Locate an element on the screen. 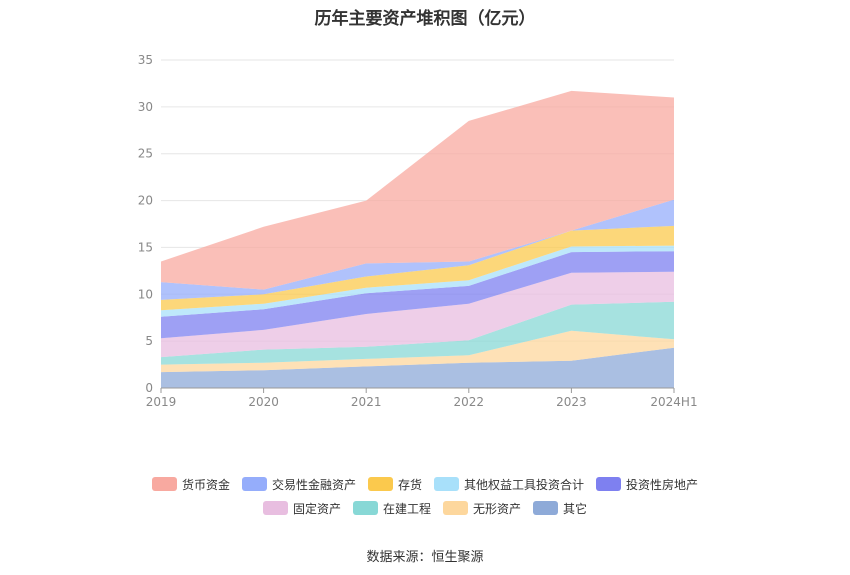 The height and width of the screenshot is (575, 850). legend-label: 投资性房地产 is located at coordinates (662, 484).